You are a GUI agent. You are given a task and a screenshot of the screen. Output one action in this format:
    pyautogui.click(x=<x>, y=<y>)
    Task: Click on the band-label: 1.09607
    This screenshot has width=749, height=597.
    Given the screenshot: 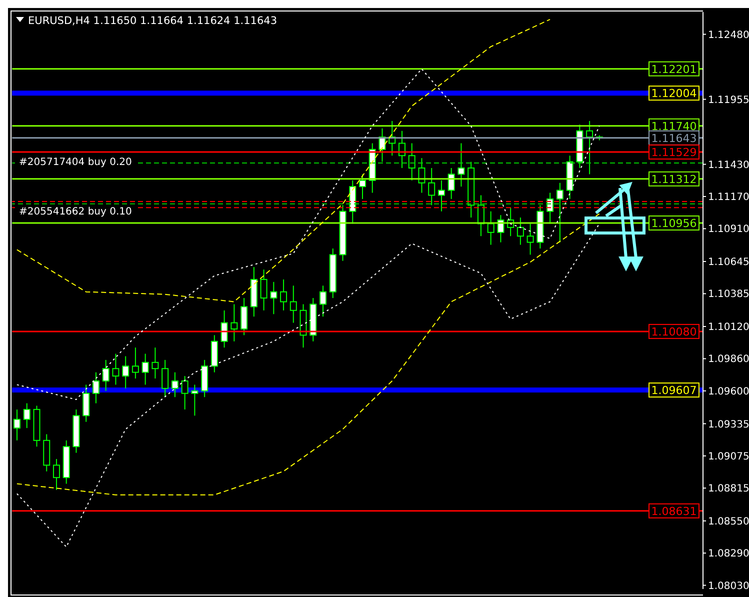 What is the action you would take?
    pyautogui.click(x=674, y=391)
    